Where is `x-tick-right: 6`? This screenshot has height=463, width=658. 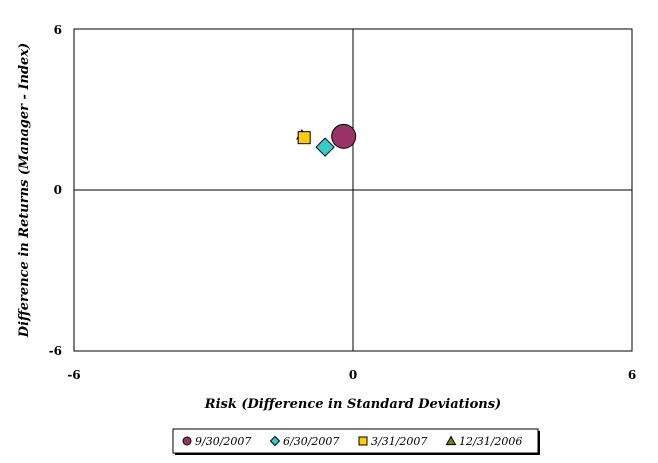
x-tick-right: 6 is located at coordinates (632, 375).